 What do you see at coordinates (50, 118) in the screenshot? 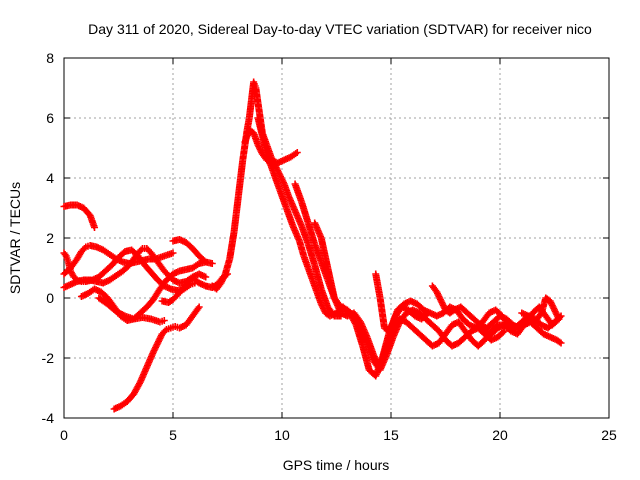
I see `y-tick-label: 6` at bounding box center [50, 118].